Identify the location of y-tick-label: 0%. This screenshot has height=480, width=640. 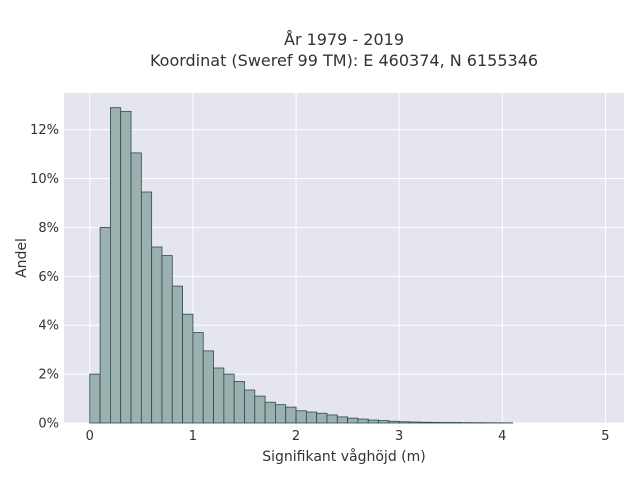
(48, 424).